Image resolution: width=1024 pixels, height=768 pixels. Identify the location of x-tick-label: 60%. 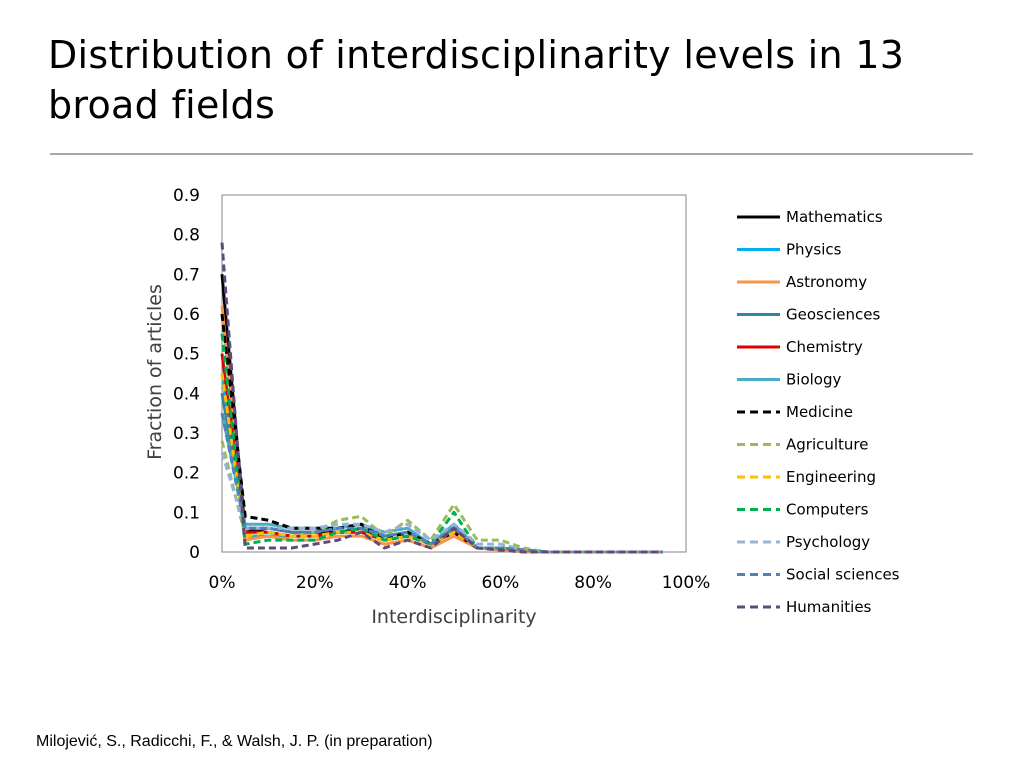
(501, 583).